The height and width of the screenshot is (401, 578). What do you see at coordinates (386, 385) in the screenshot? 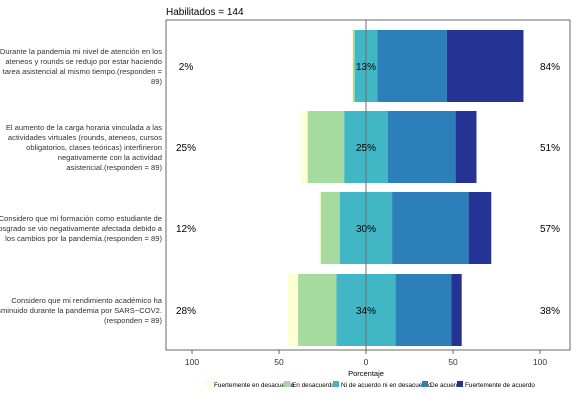
I see `legend-label: Ni de acuerdo ni en desacuerdo` at bounding box center [386, 385].